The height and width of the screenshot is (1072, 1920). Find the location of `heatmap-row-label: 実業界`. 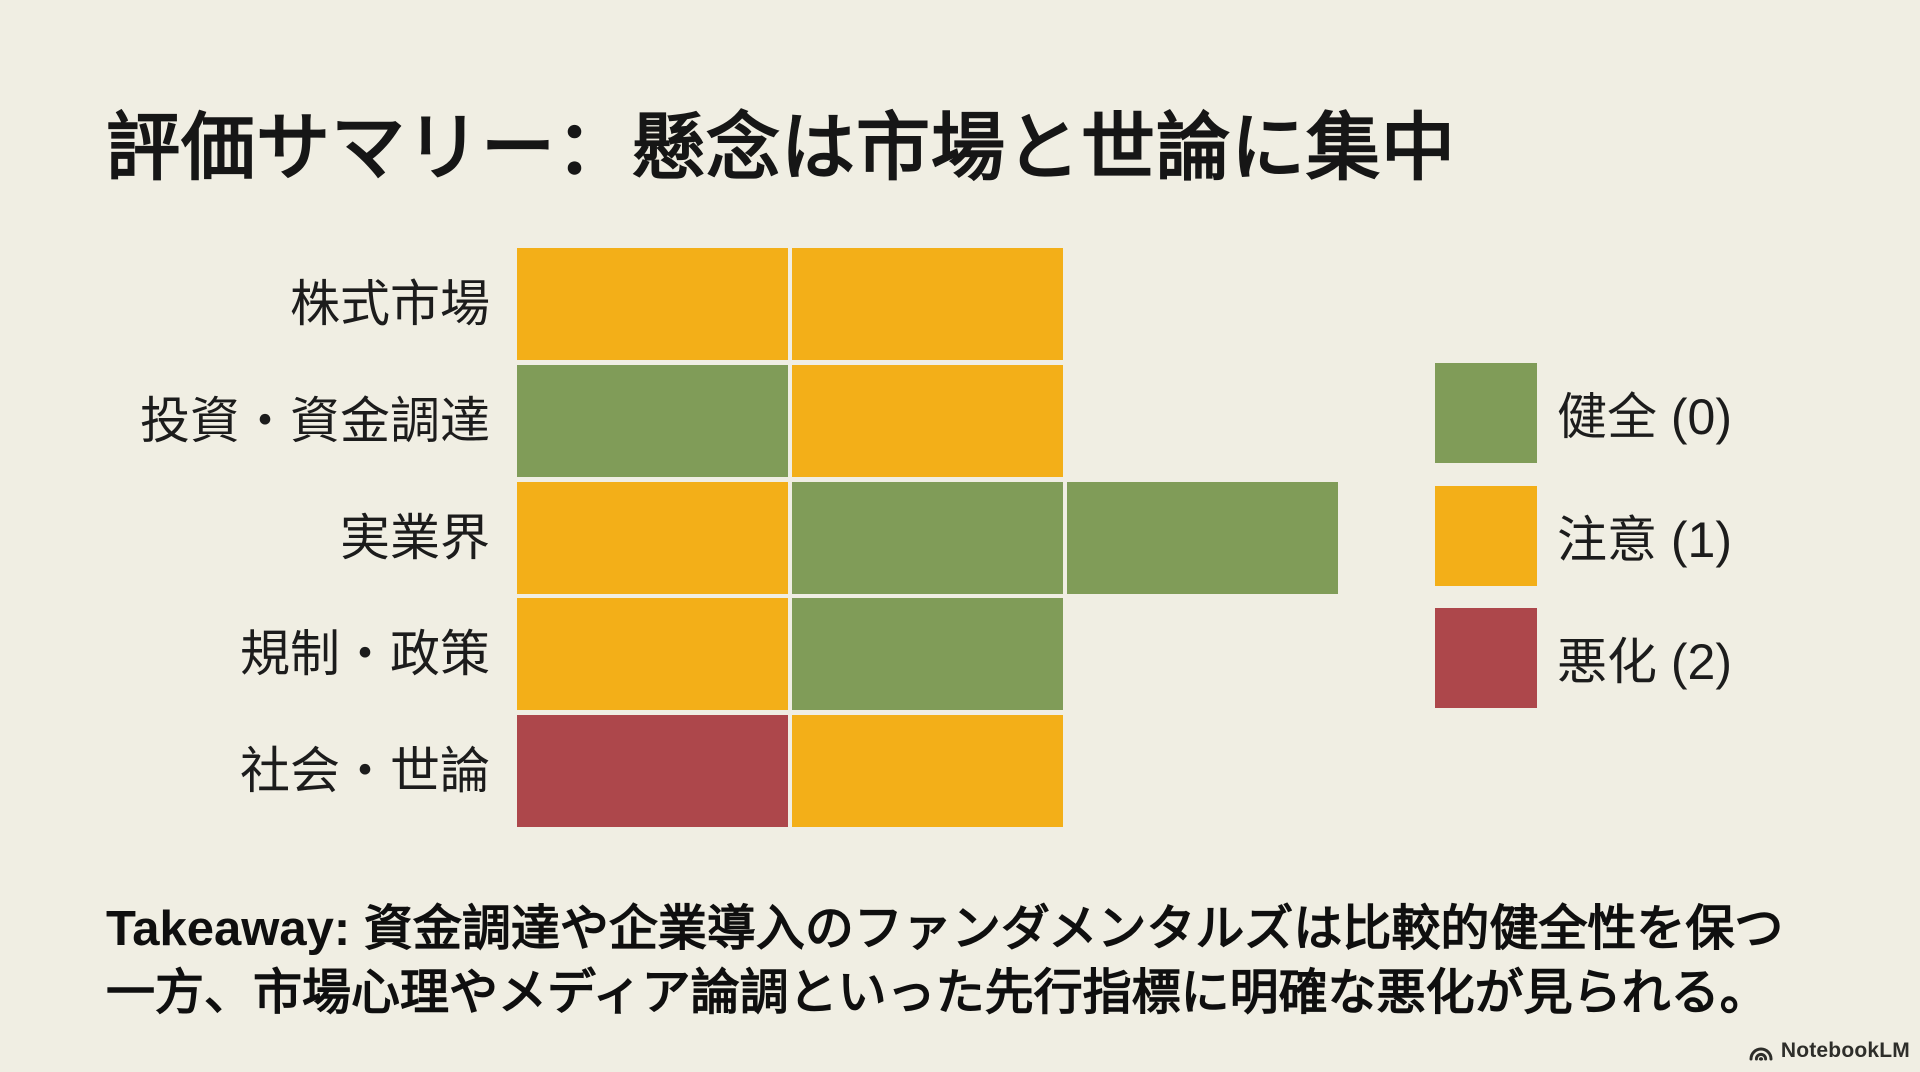

heatmap-row-label: 実業界 is located at coordinates (415, 538).